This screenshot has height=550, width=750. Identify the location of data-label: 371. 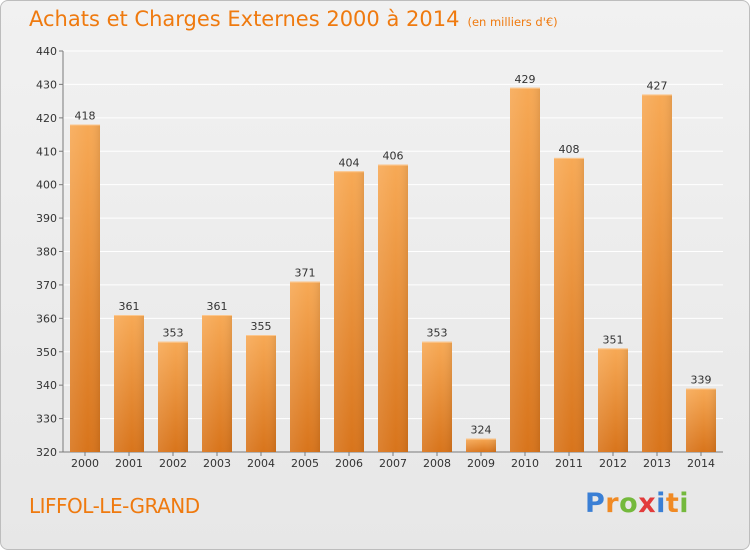
(305, 273).